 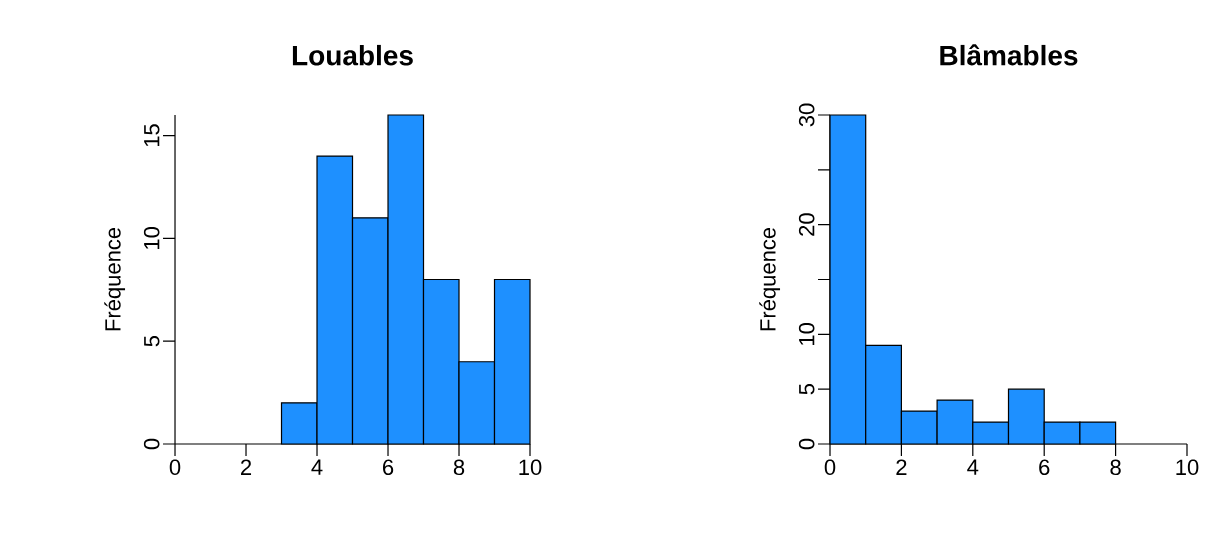 I want to click on y-tick-label: 15, so click(x=152, y=135).